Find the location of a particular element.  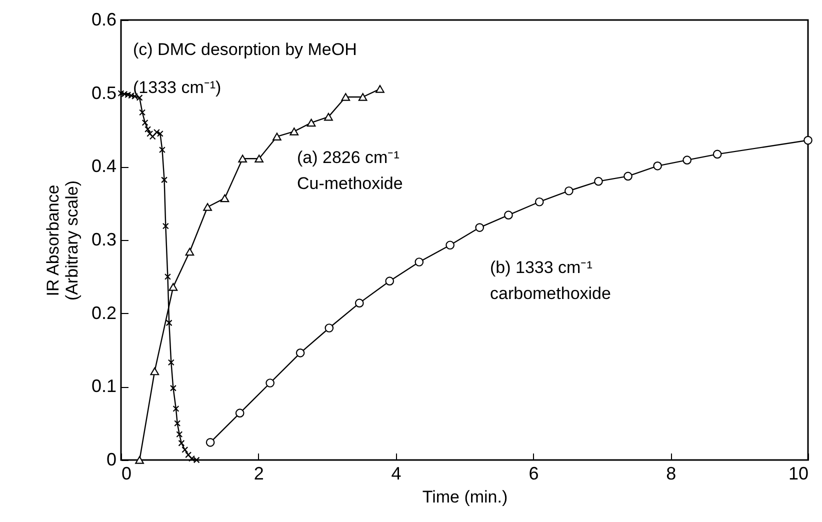

y-tick-label: 0.4 is located at coordinates (103, 166).